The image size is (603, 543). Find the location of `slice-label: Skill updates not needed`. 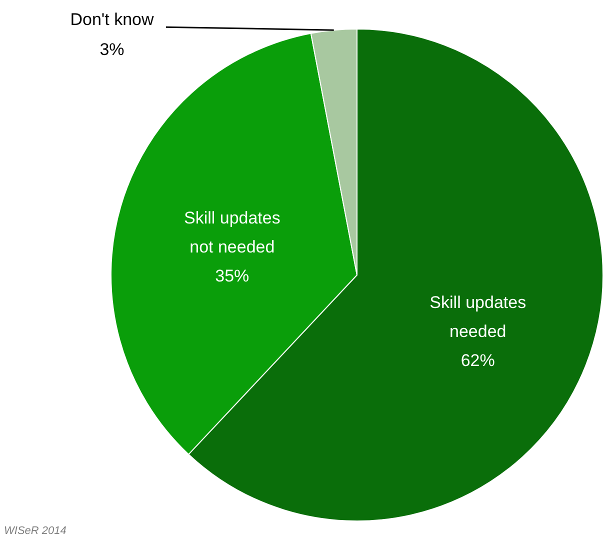

slice-label: Skill updates not needed is located at coordinates (232, 232).